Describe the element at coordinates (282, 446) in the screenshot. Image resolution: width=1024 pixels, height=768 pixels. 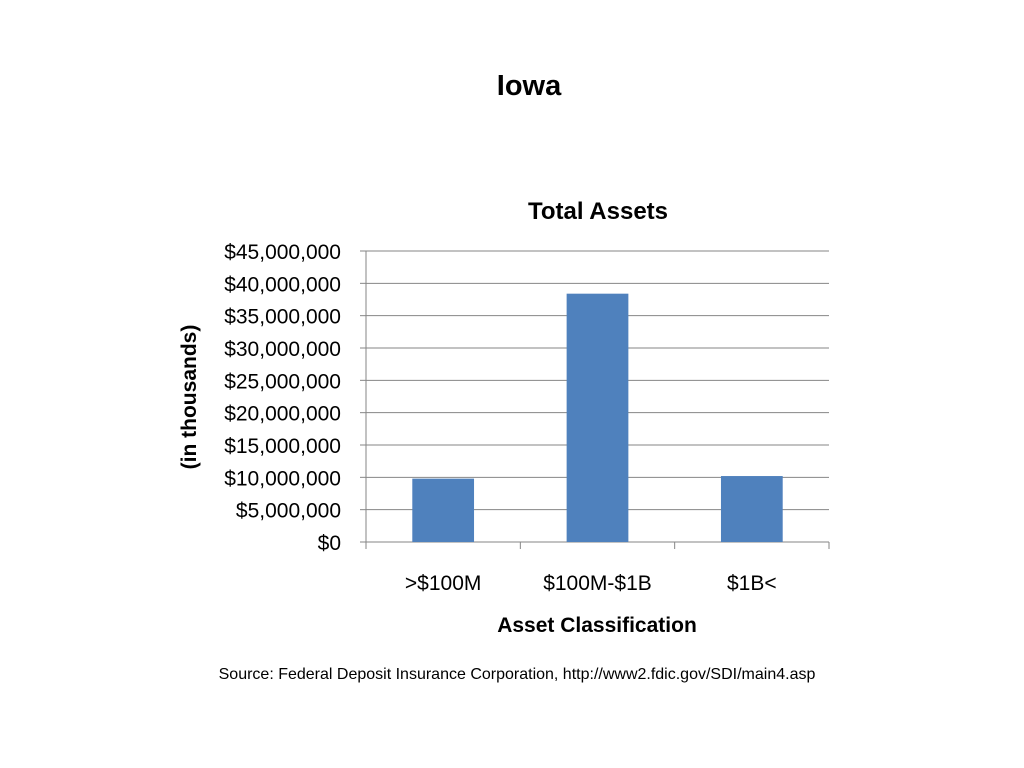
I see `y-tick-label: $15,000,000` at that location.